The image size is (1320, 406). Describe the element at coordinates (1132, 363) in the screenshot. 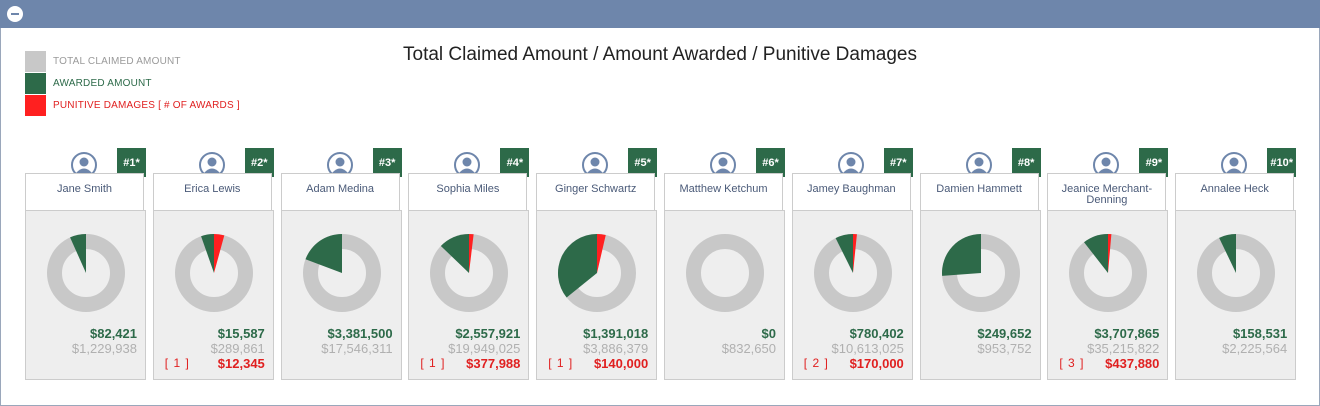

I see `punitive-amount: $437,880` at that location.